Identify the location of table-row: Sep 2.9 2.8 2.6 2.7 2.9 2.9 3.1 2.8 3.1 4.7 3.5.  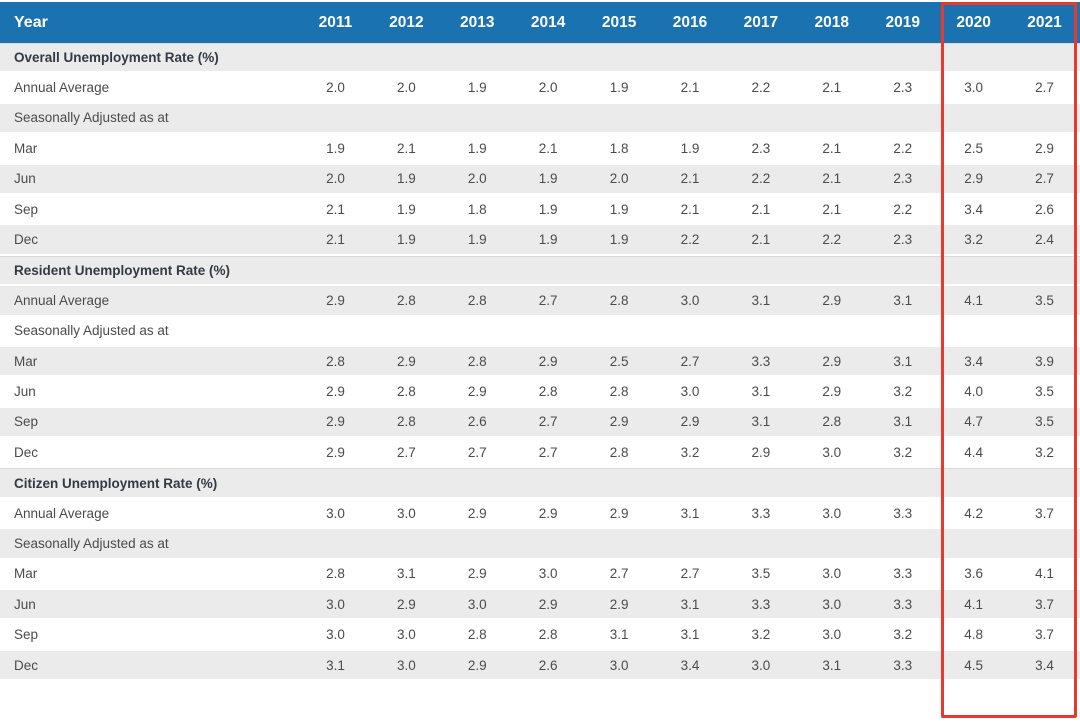
(540, 423).